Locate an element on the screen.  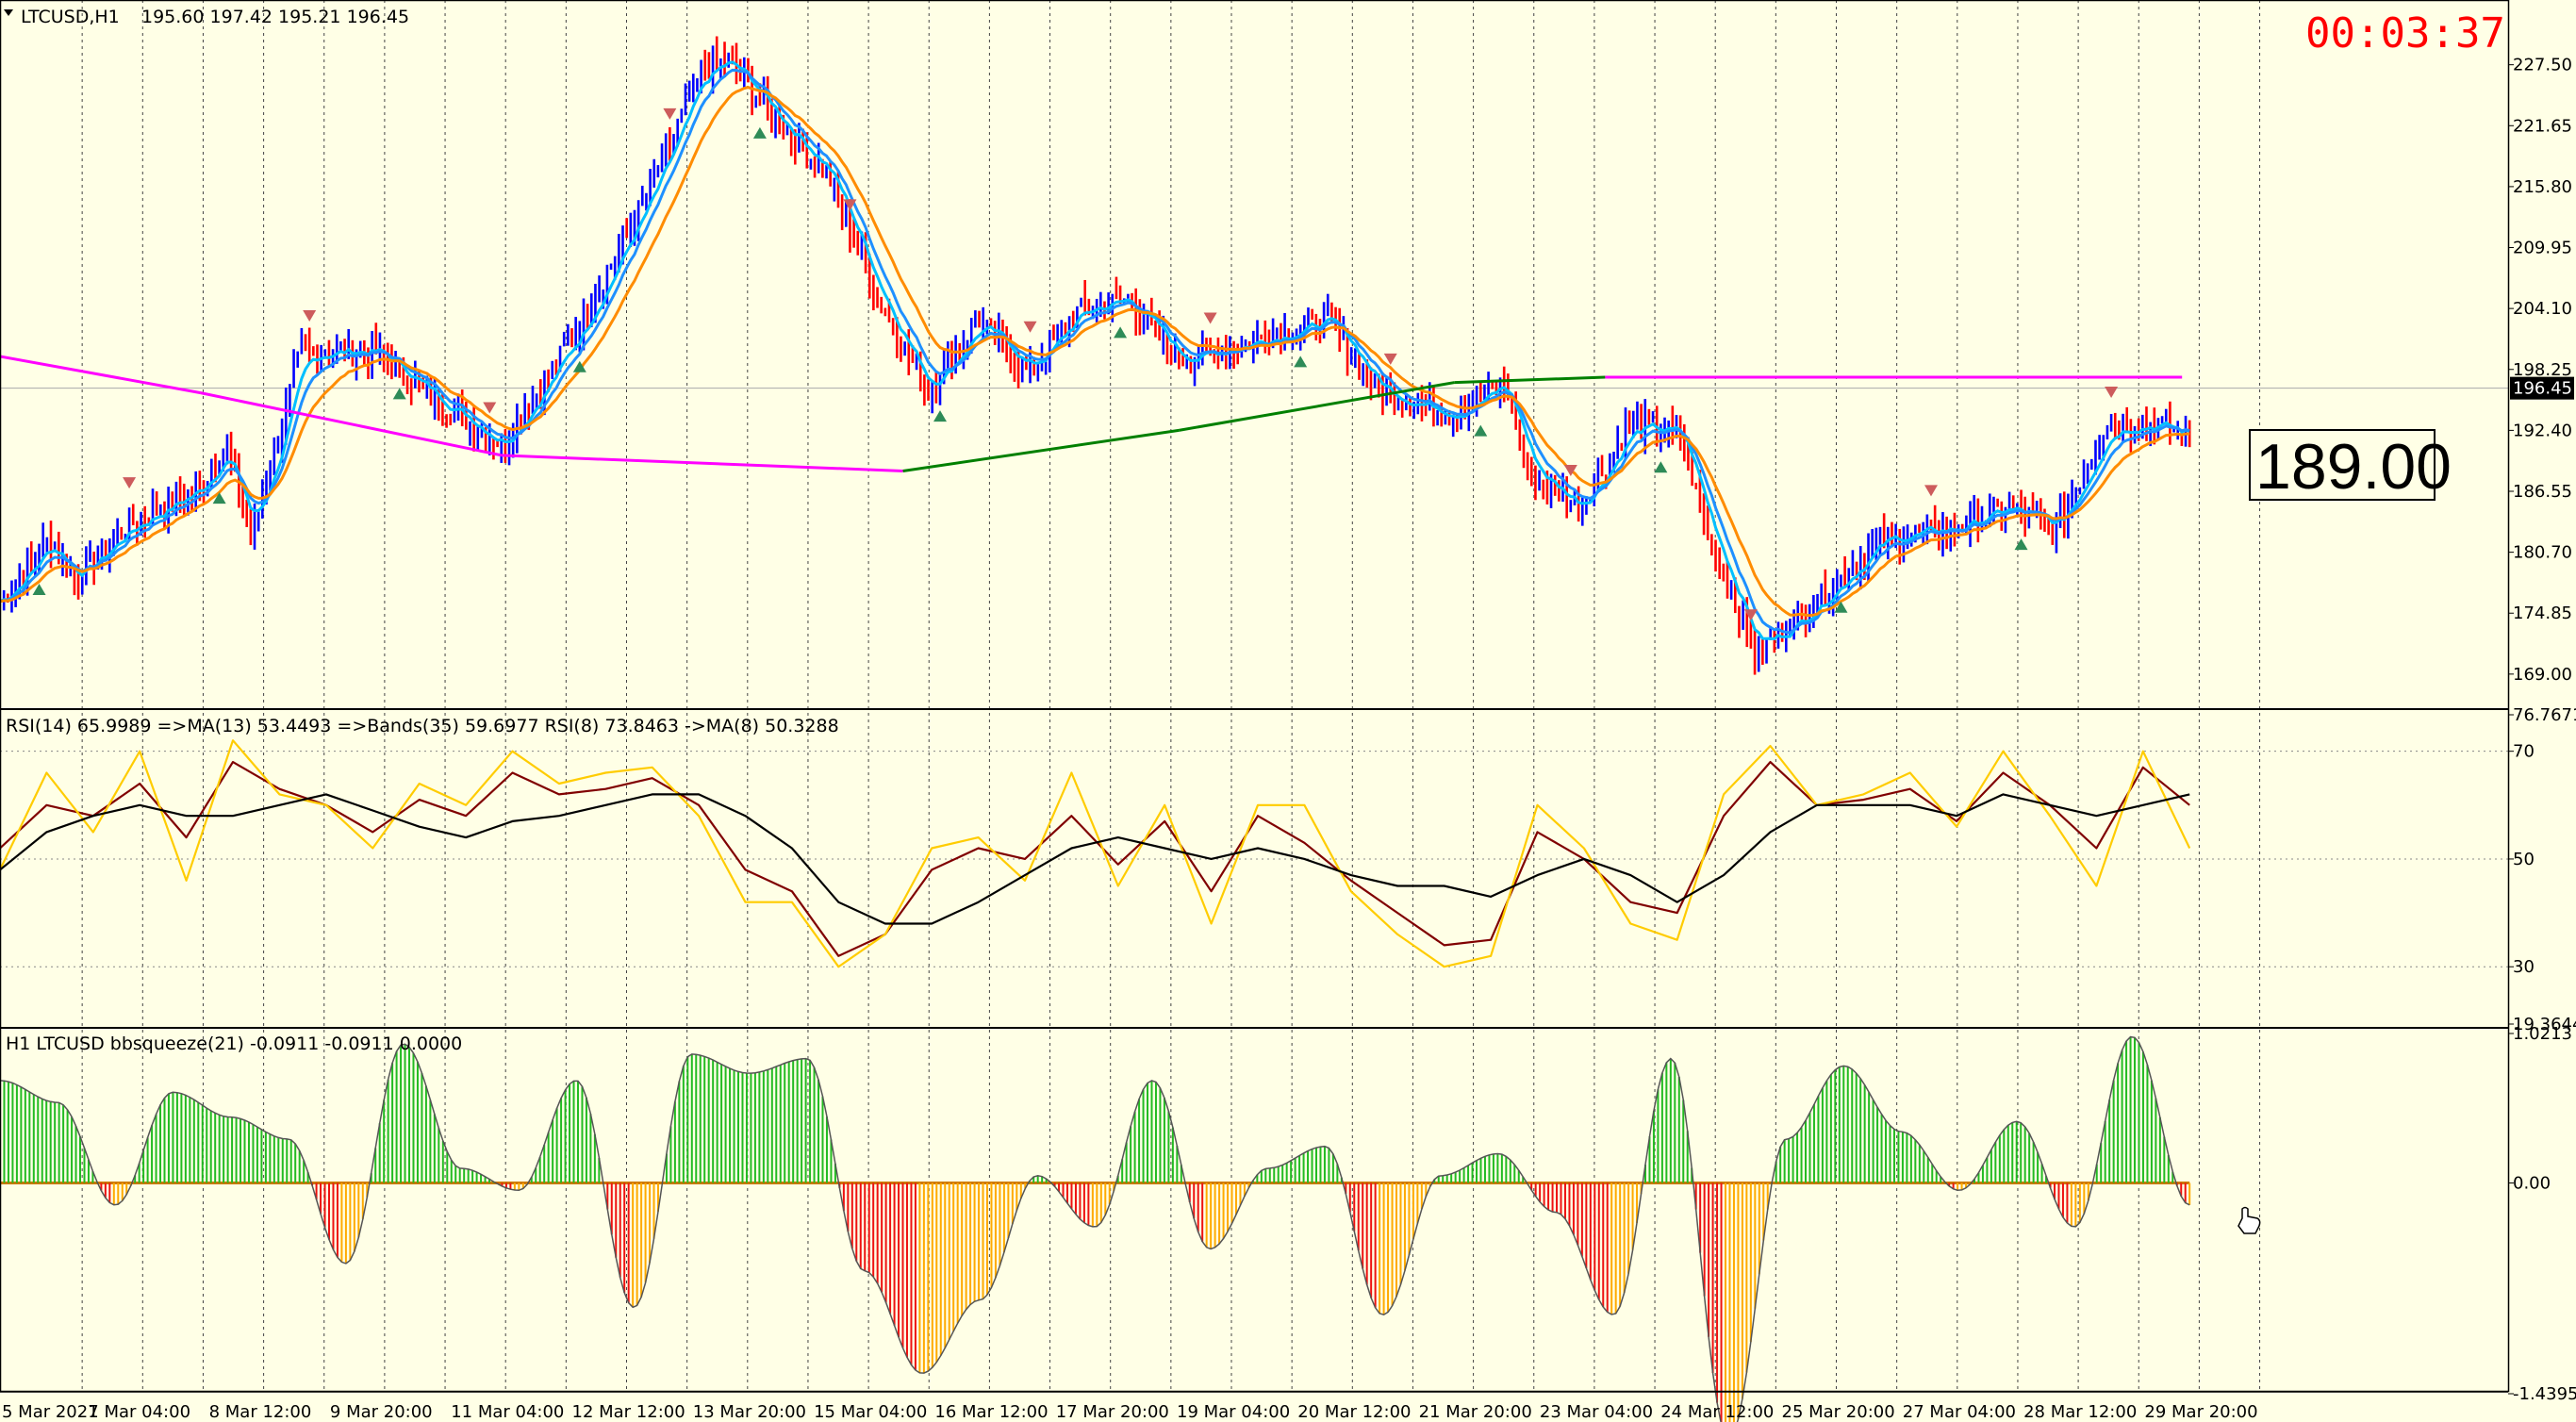
y-tick-label: 192.40 is located at coordinates (2542, 430).